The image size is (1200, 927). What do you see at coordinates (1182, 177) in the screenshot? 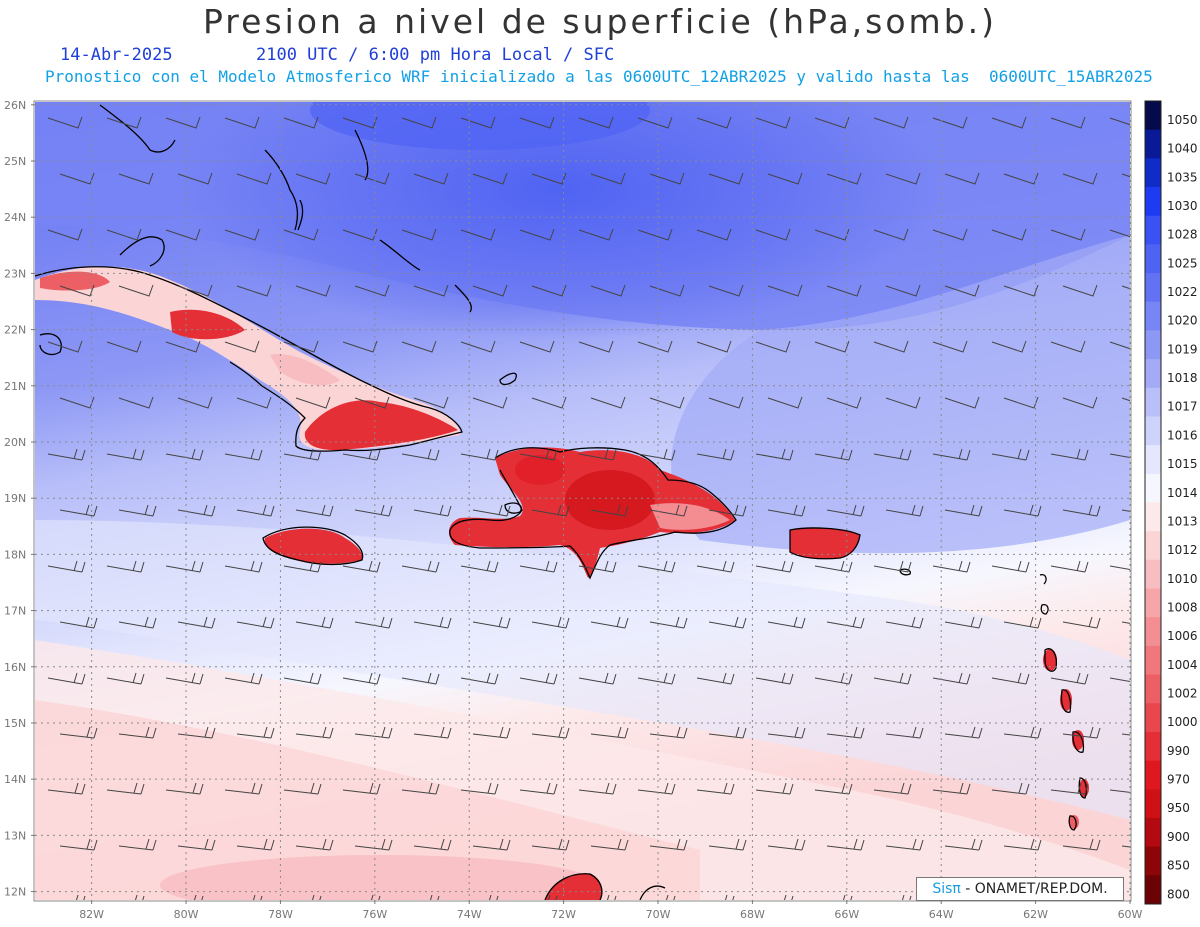
I see `colorbar-label: 1035` at bounding box center [1182, 177].